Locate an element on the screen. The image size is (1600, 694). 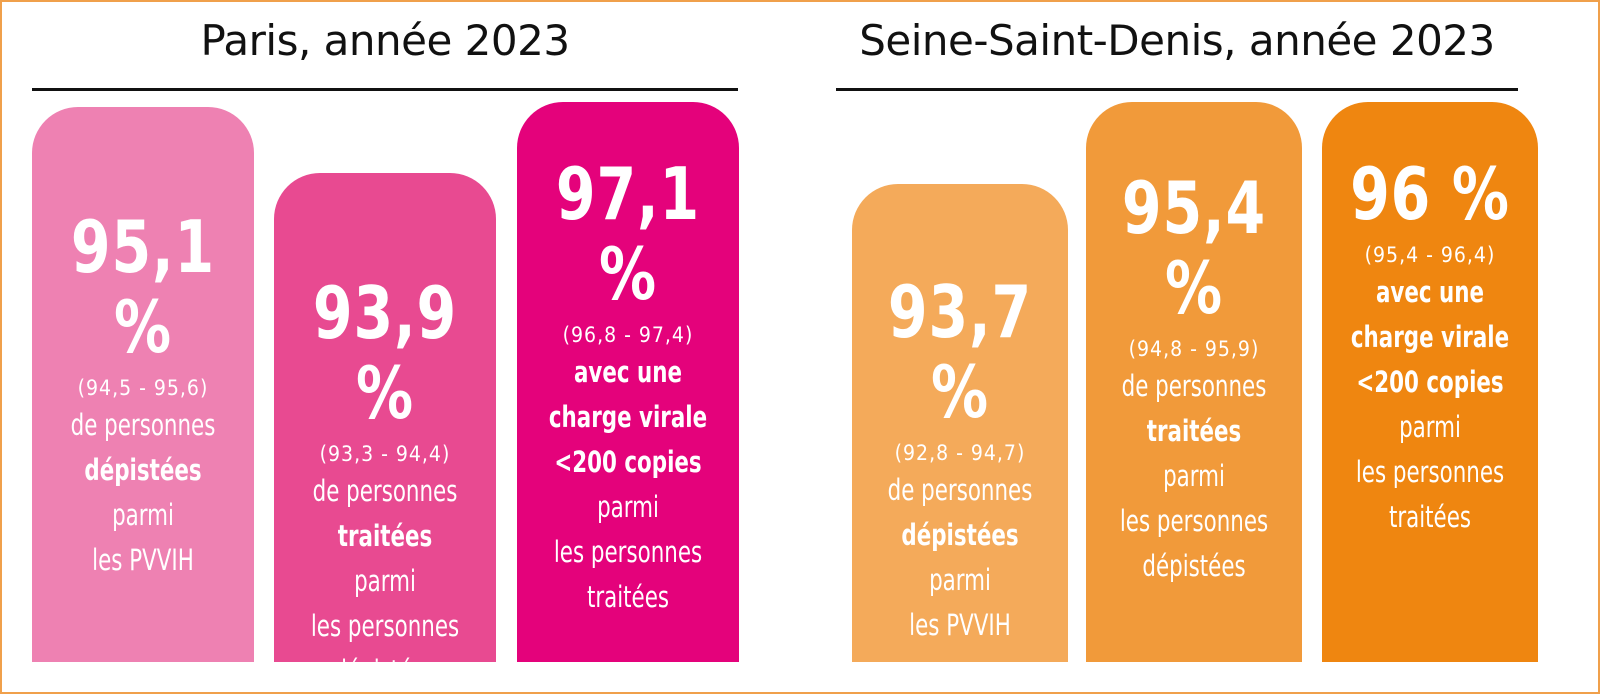
panel-rule-paris is located at coordinates (385, 89).